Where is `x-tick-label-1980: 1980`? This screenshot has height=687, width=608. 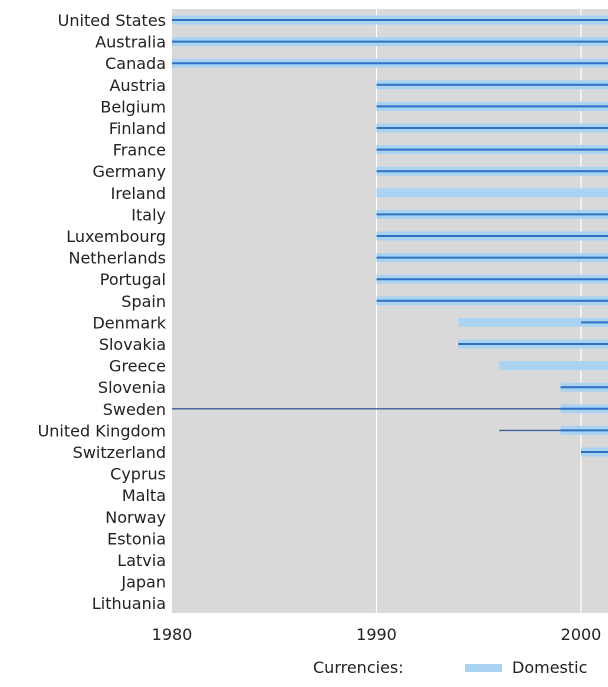 x-tick-label-1980: 1980 is located at coordinates (172, 634).